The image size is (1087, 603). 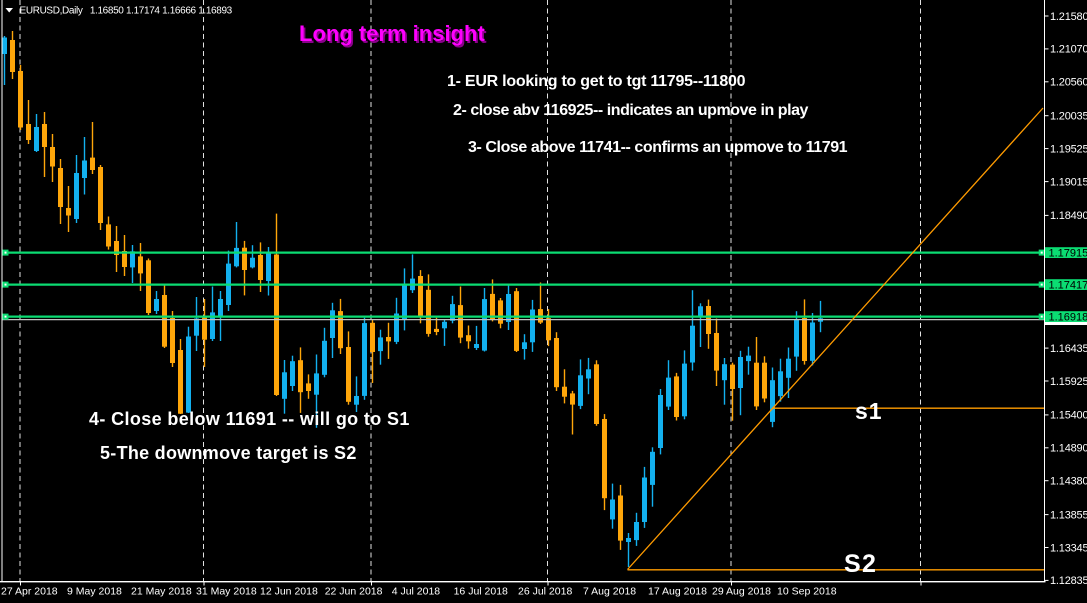 What do you see at coordinates (94, 592) in the screenshot?
I see `svg-text: 9 May 2018` at bounding box center [94, 592].